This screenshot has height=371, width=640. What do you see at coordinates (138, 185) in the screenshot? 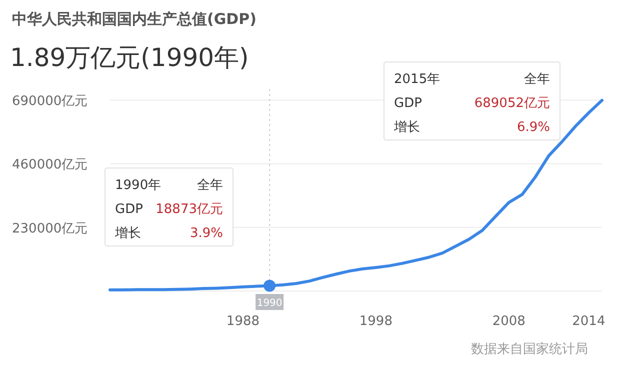
I see `annotation: 1990年` at bounding box center [138, 185].